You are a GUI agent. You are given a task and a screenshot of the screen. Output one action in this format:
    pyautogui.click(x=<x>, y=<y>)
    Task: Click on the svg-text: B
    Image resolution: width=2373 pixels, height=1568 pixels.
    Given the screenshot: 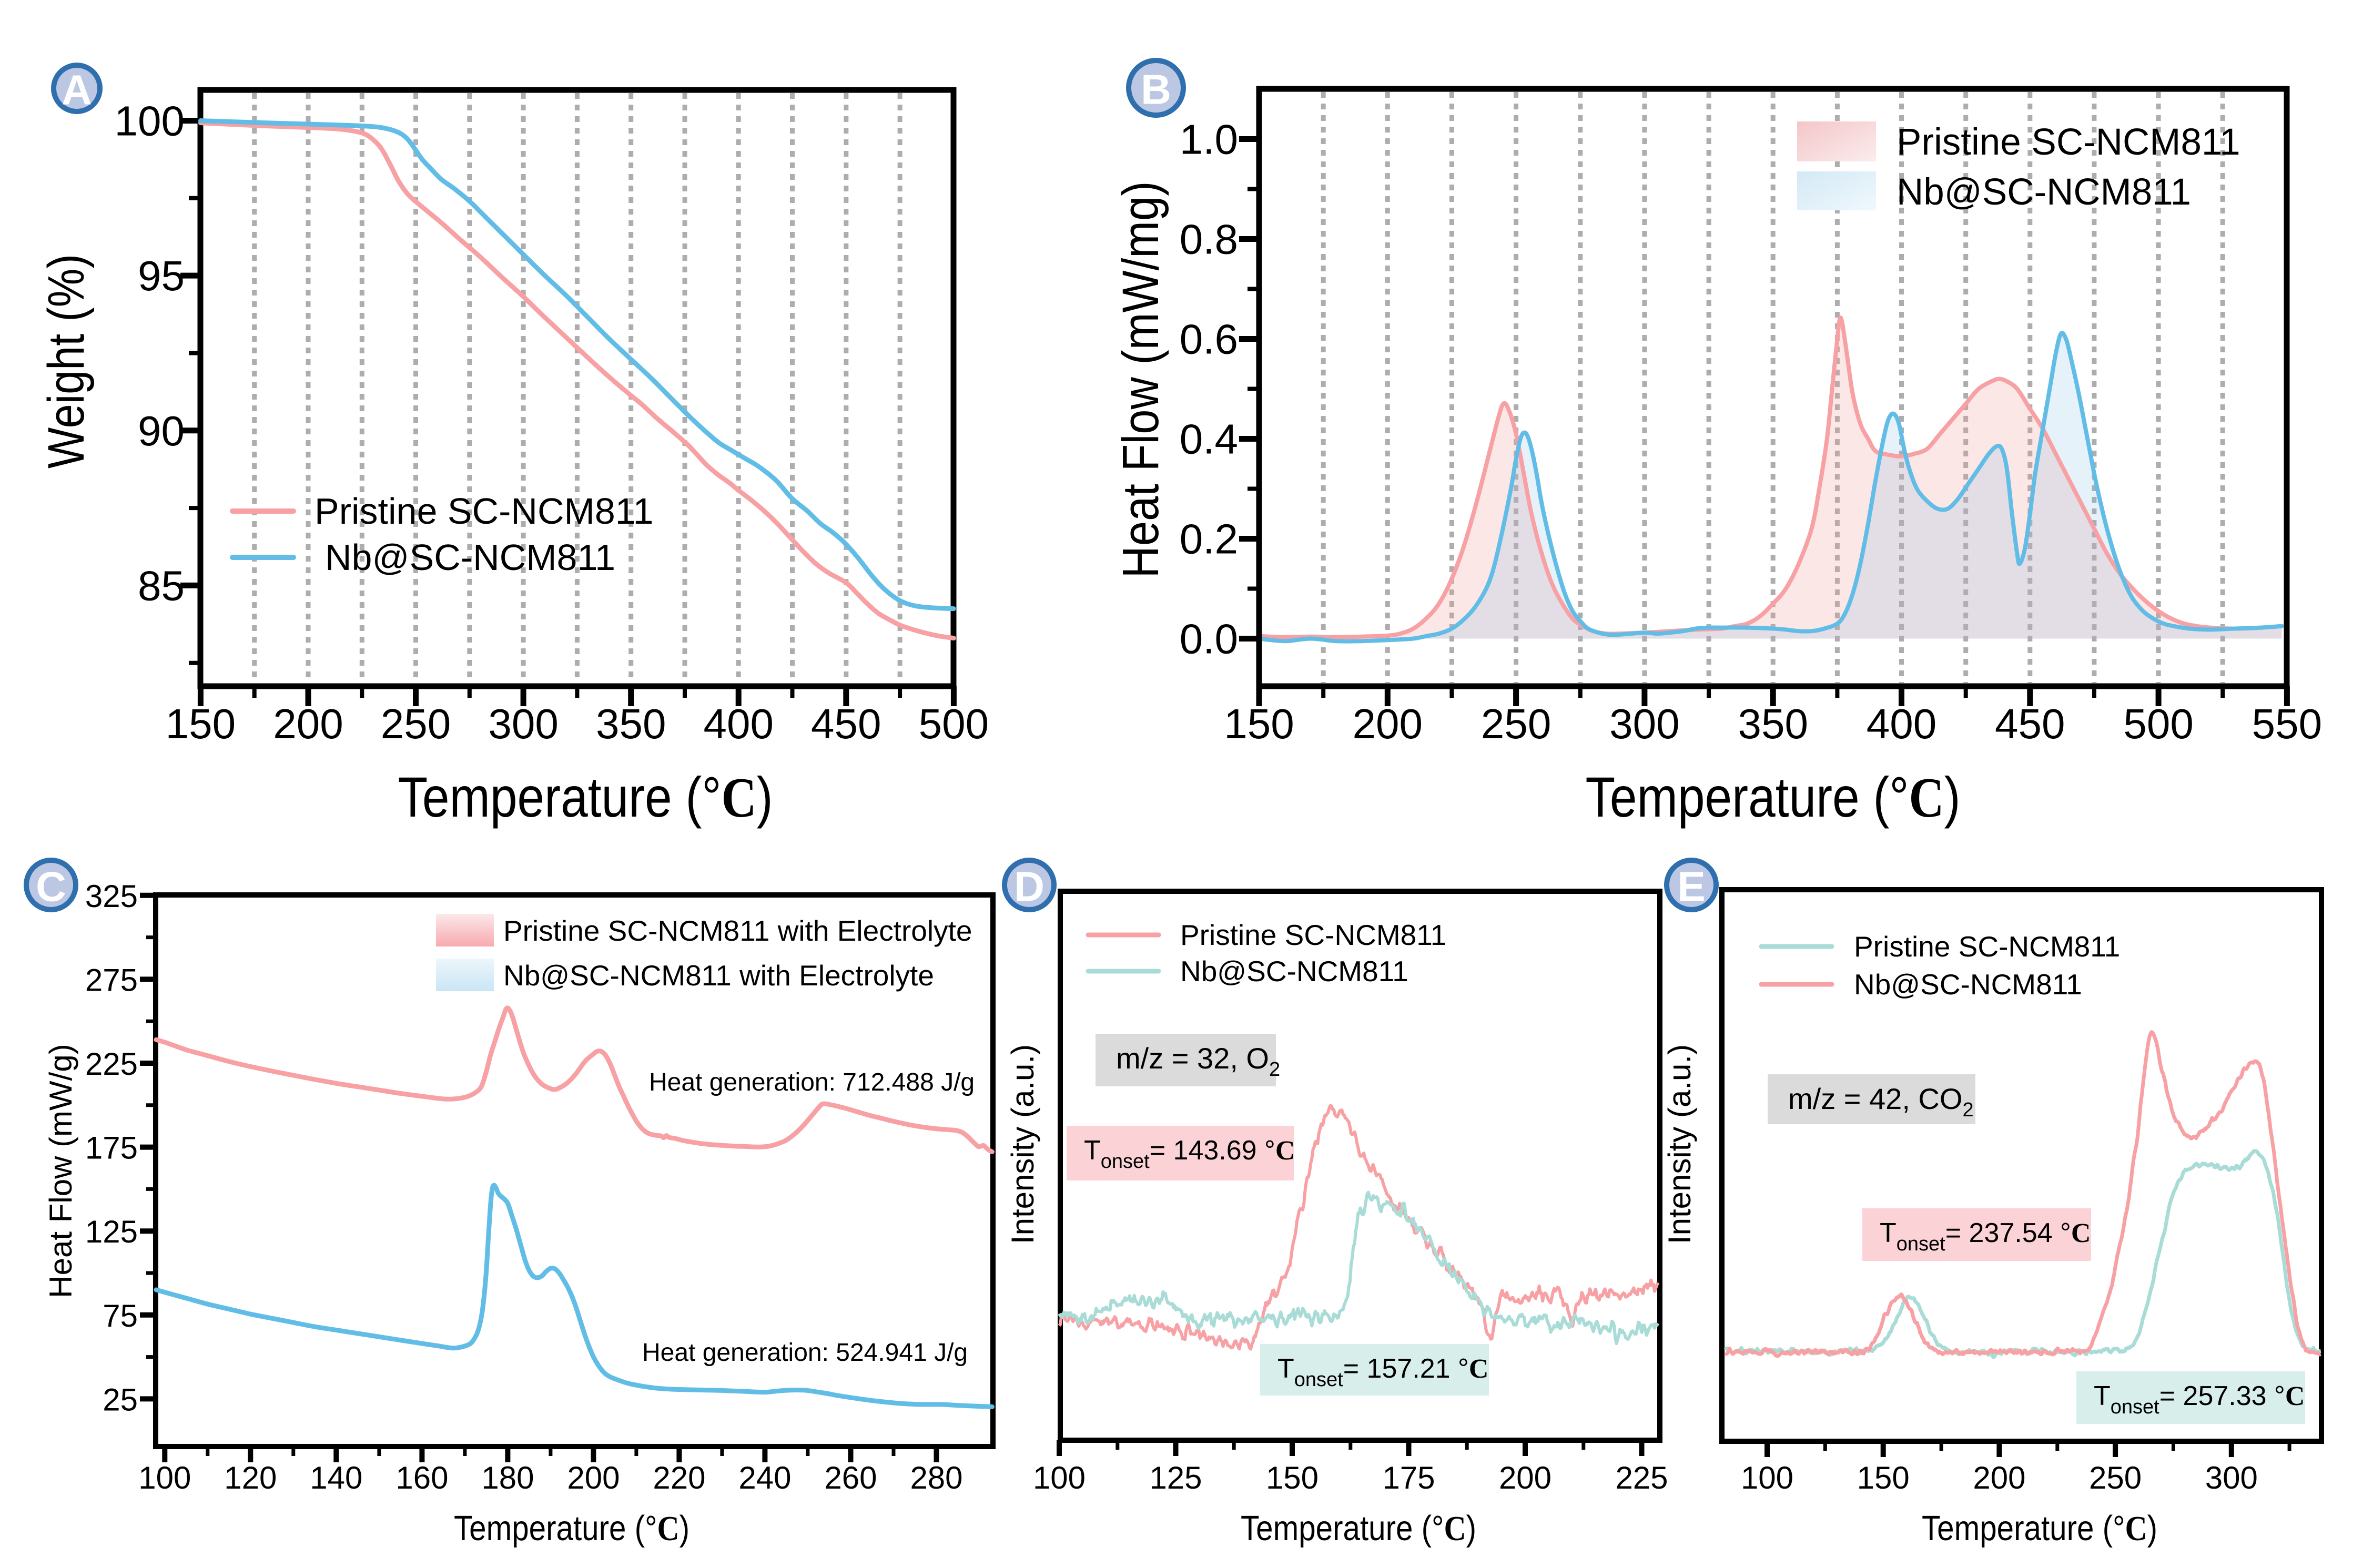 What is the action you would take?
    pyautogui.click(x=1156, y=89)
    